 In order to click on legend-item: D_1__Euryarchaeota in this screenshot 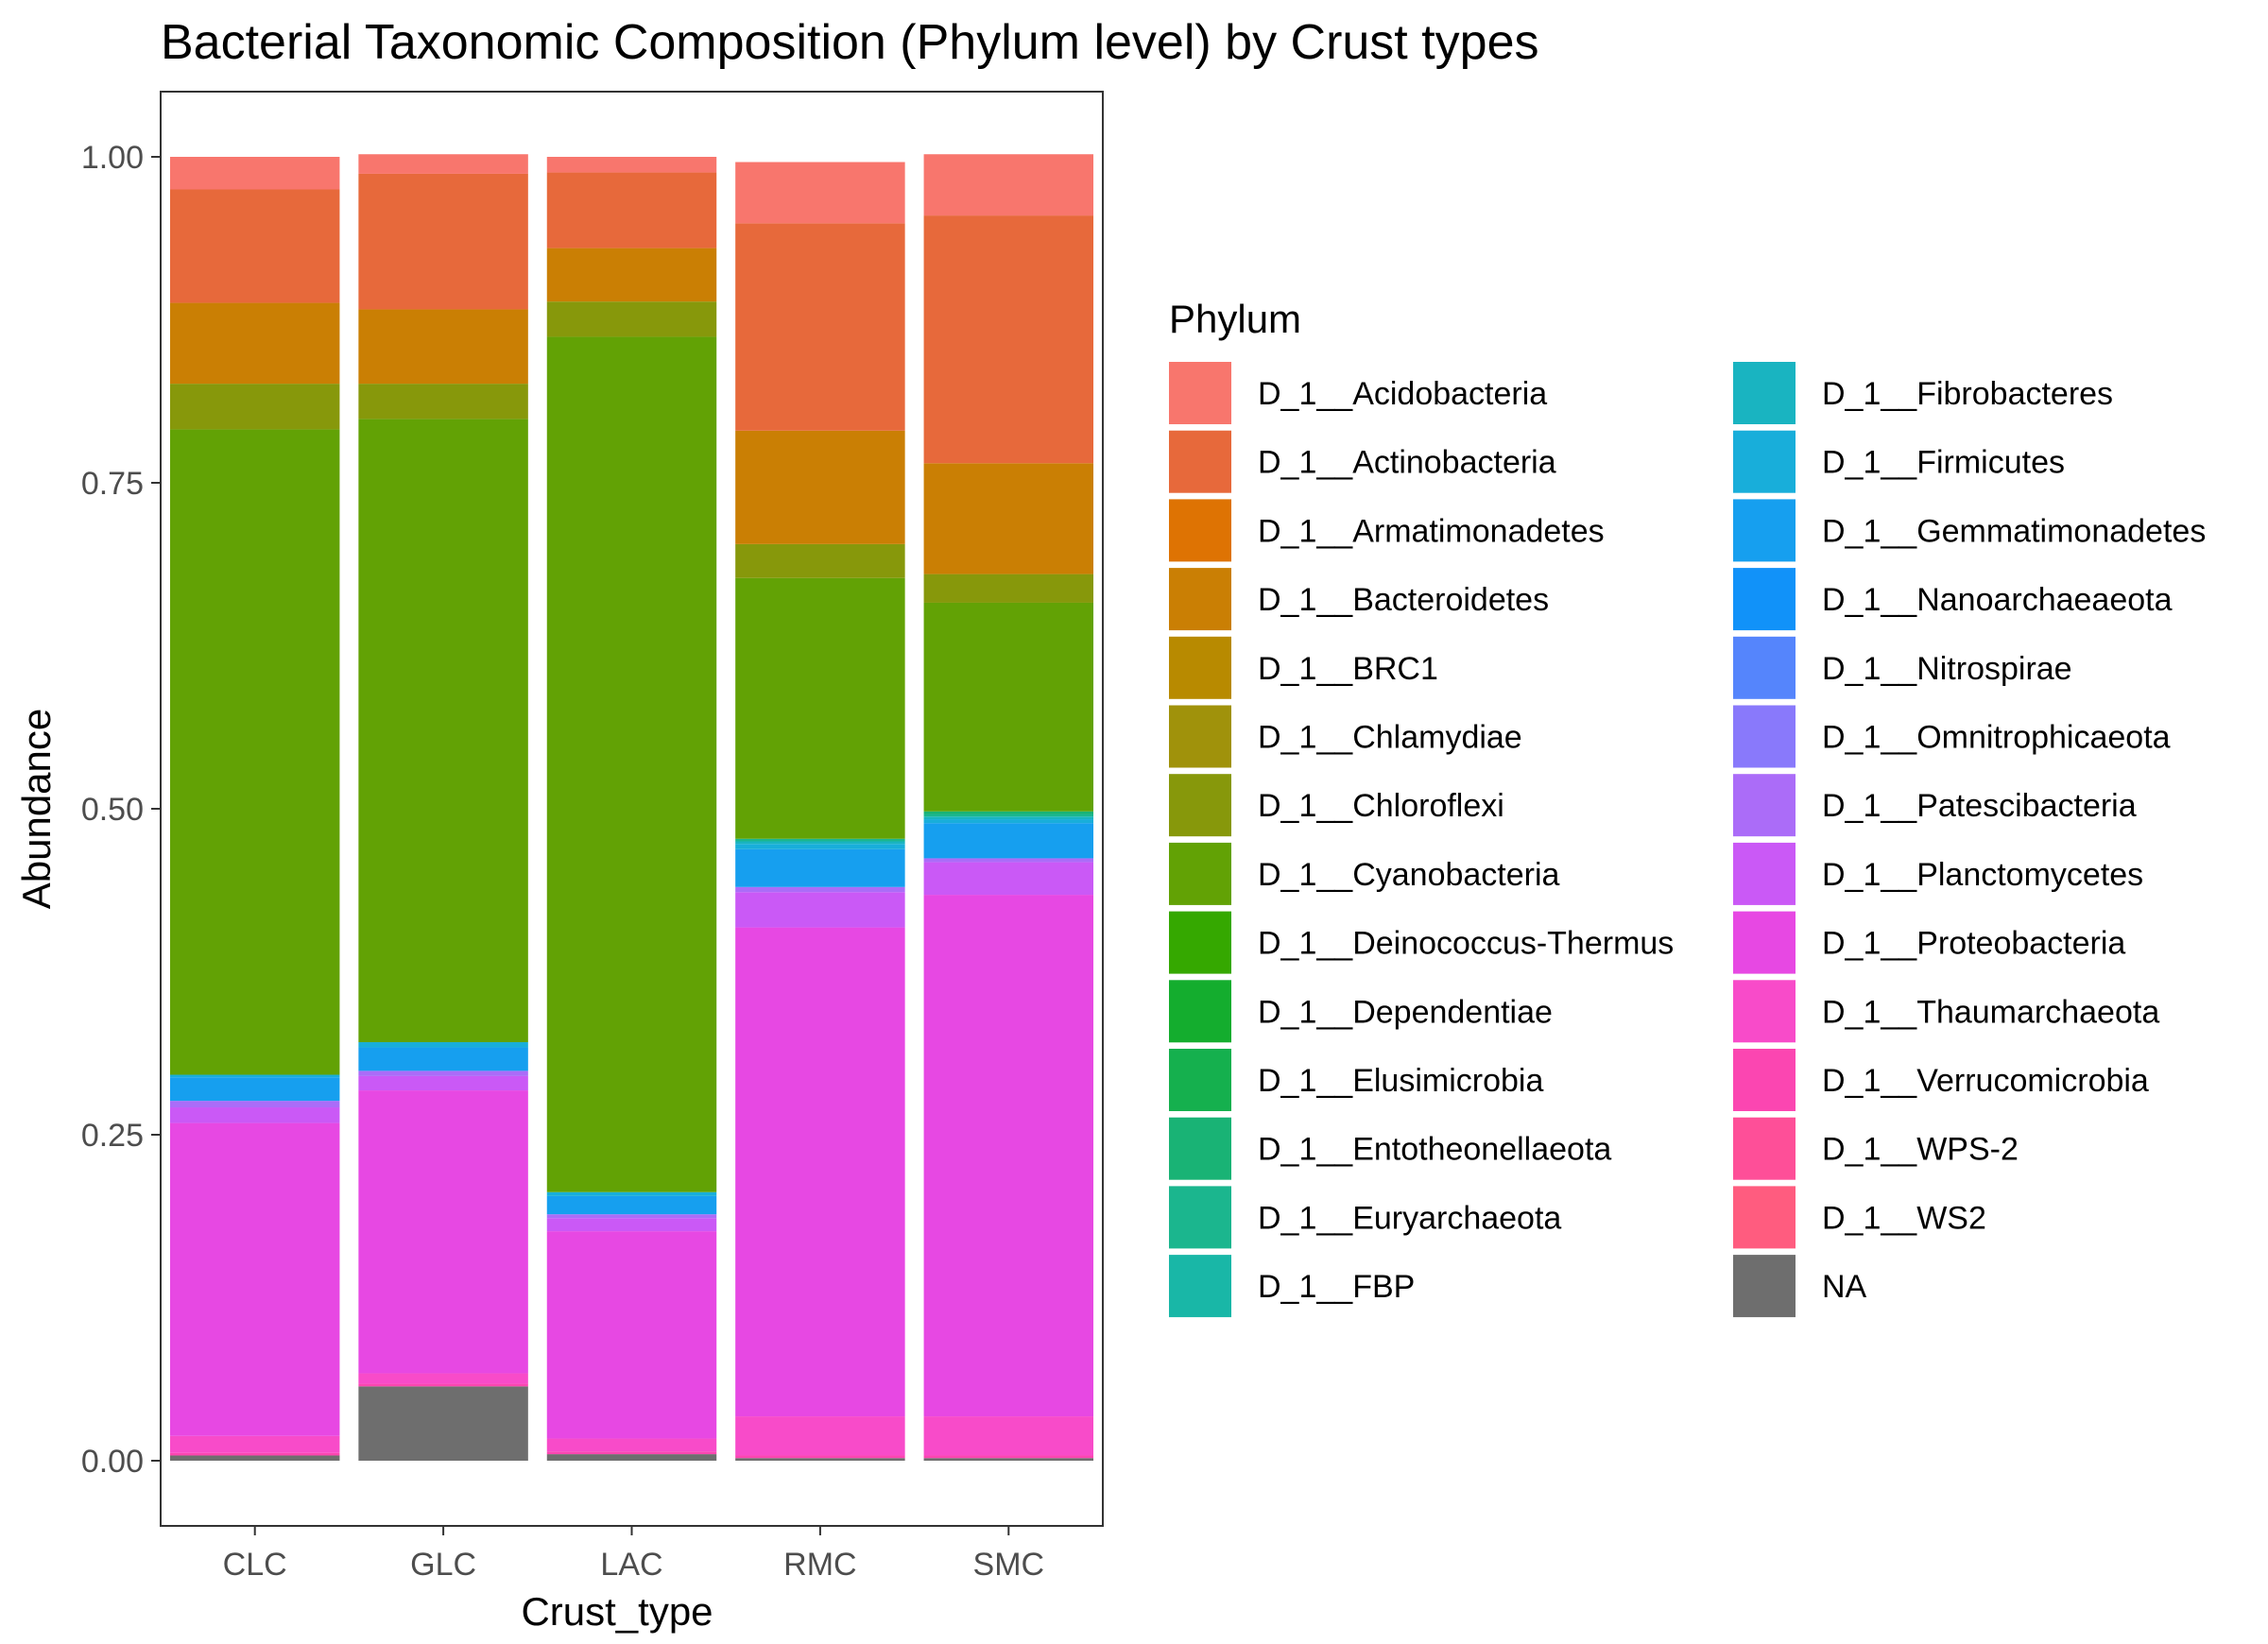, I will do `click(1365, 1217)`.